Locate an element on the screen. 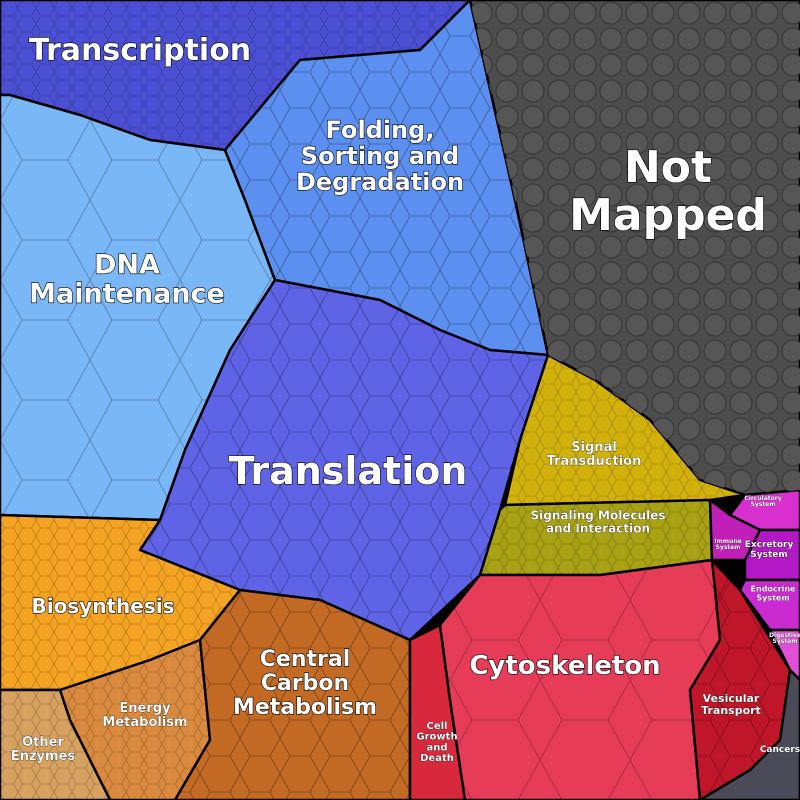  label-cell-growth: Cell Growth and Death is located at coordinates (436, 742).